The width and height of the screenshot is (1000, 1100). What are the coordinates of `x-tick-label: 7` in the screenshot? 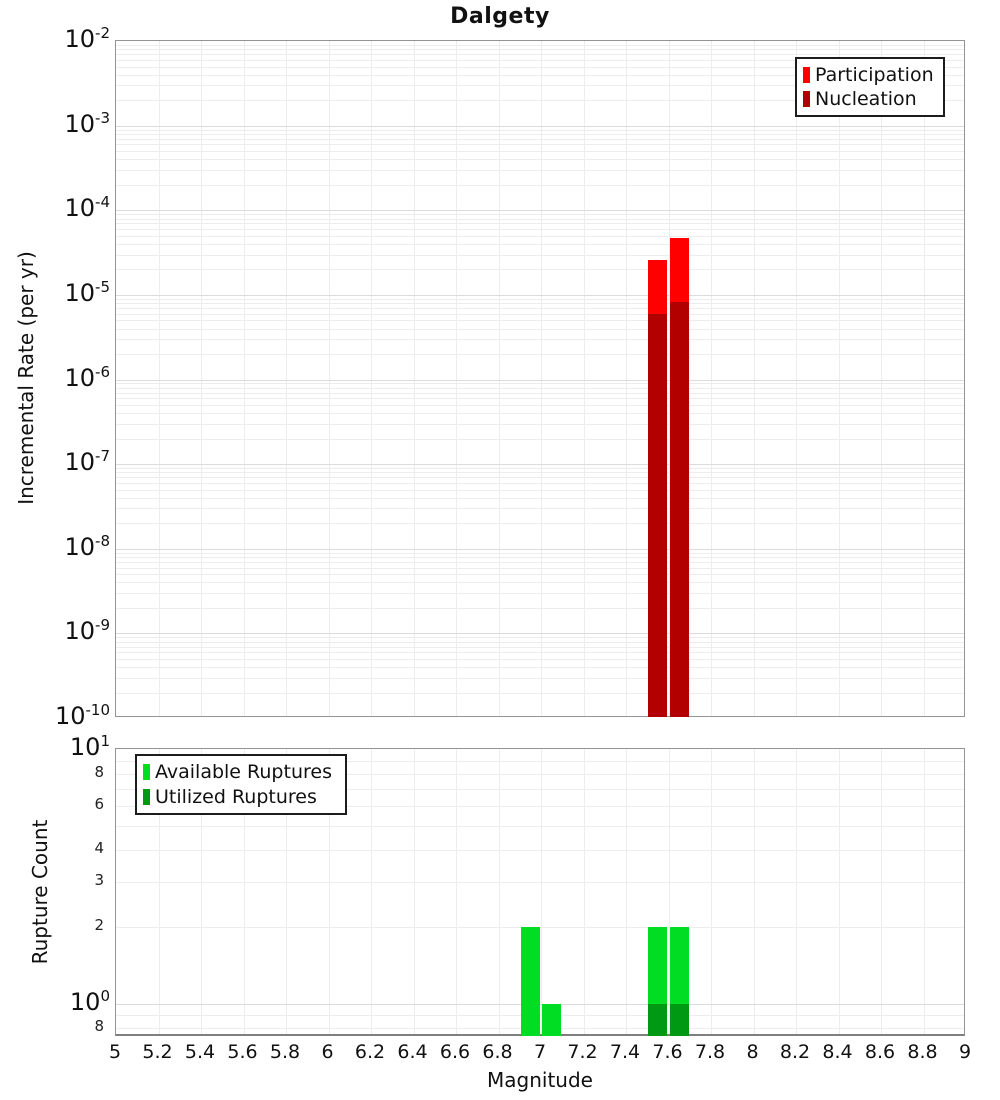 It's located at (540, 1052).